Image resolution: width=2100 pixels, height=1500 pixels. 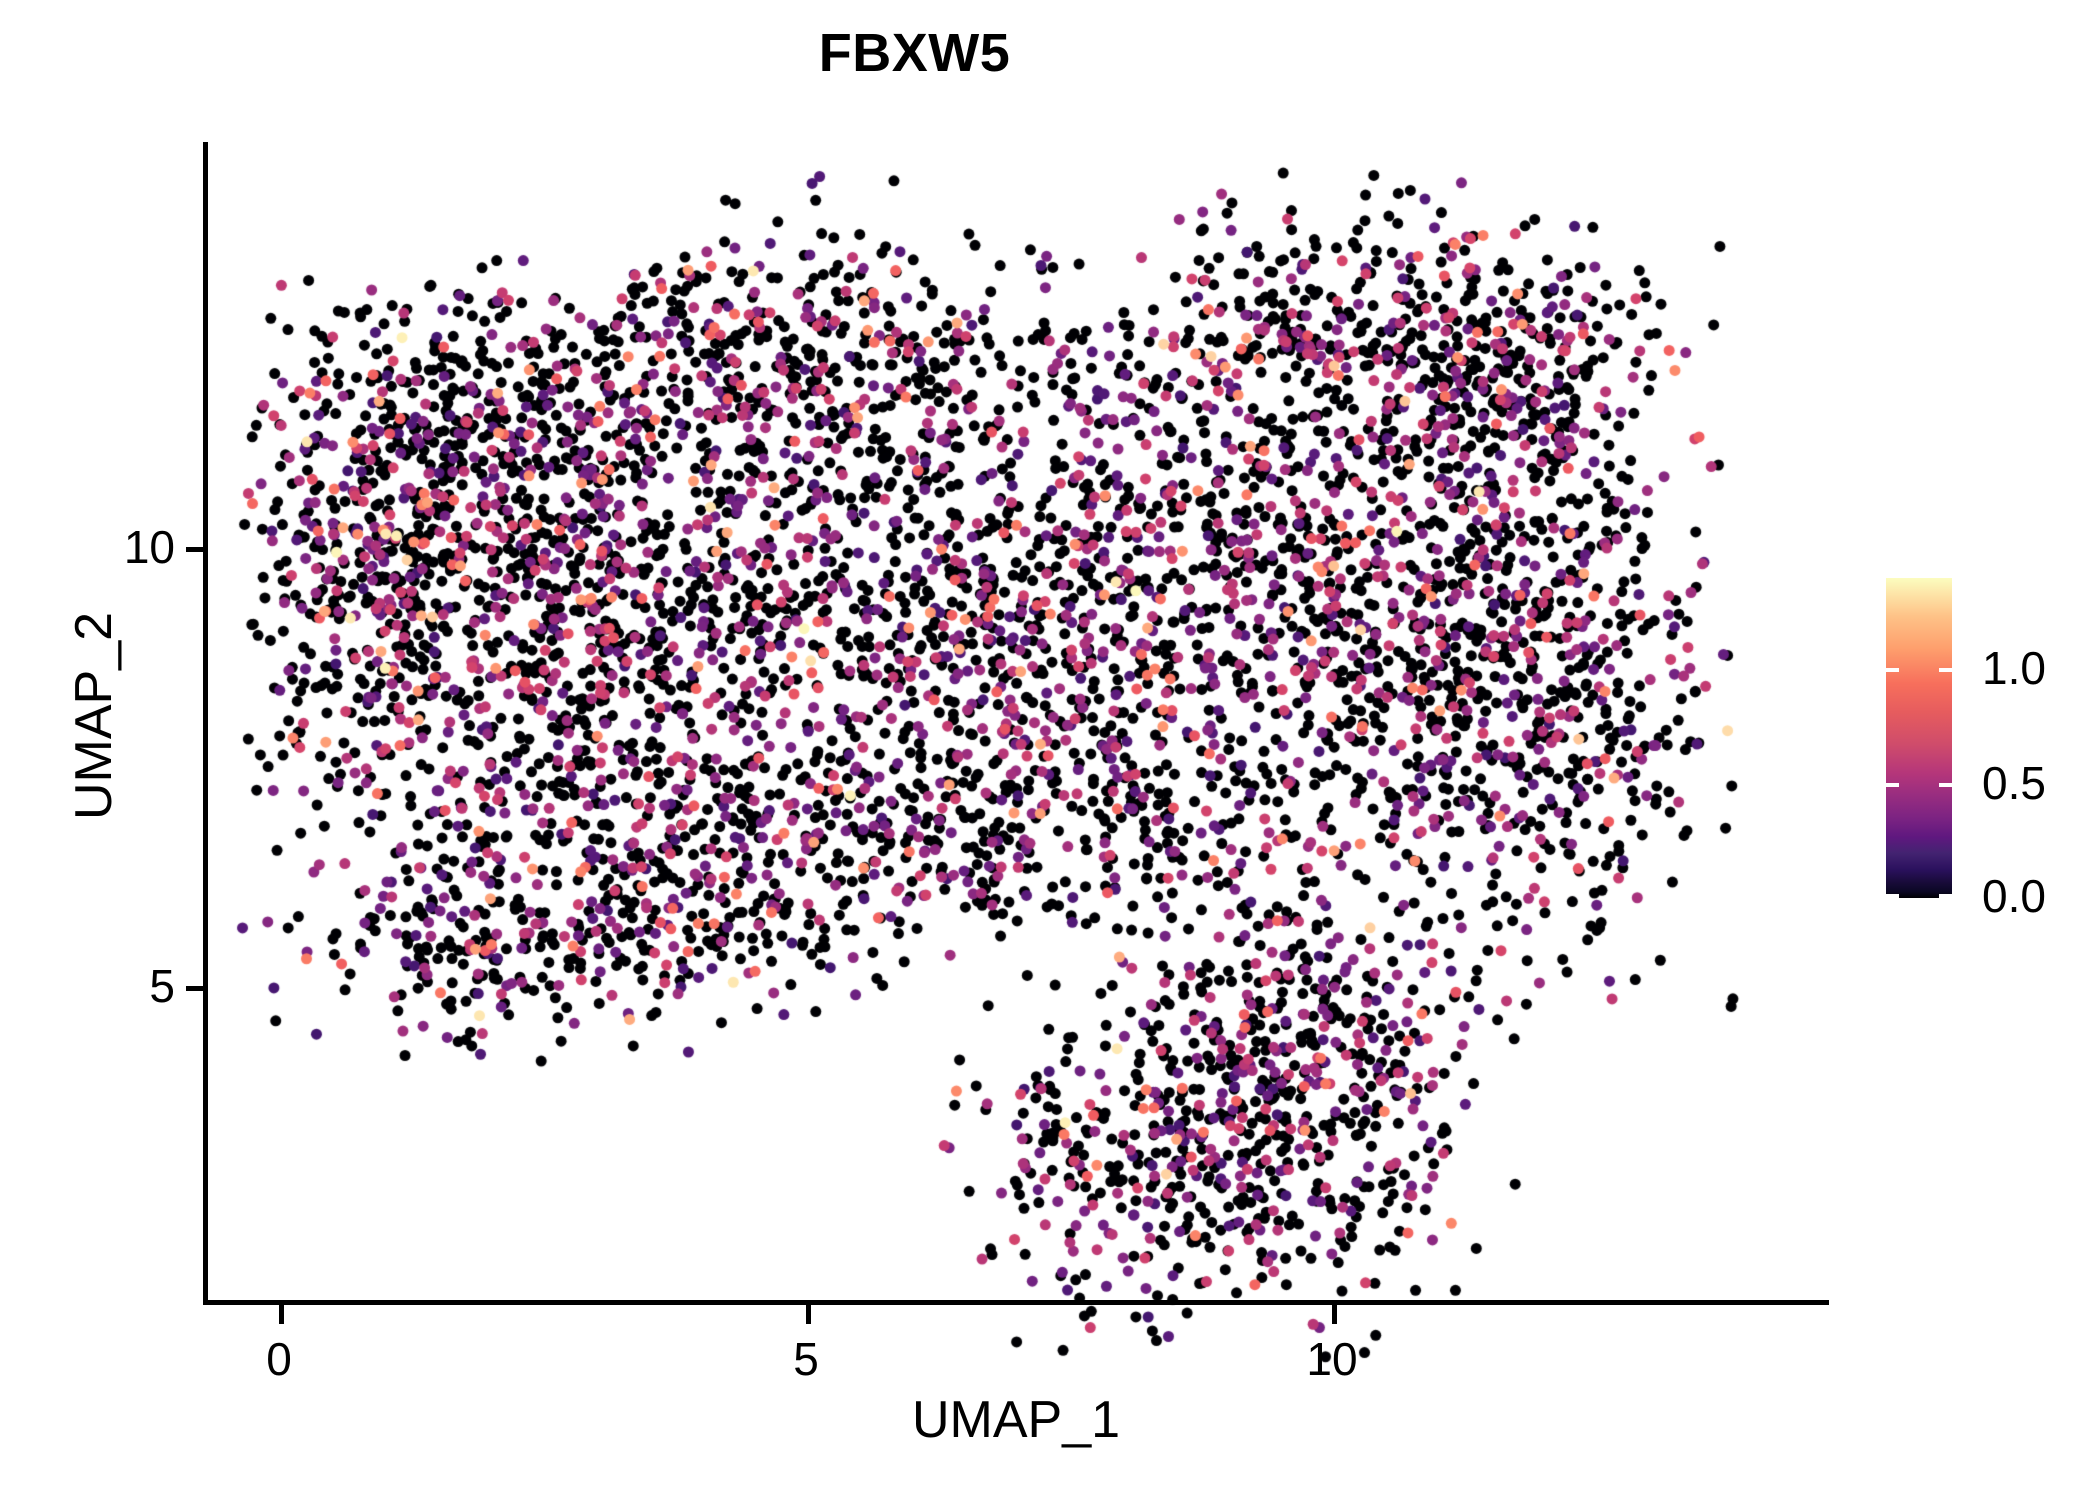 What do you see at coordinates (1016, 1302) in the screenshot?
I see `x-axis-line` at bounding box center [1016, 1302].